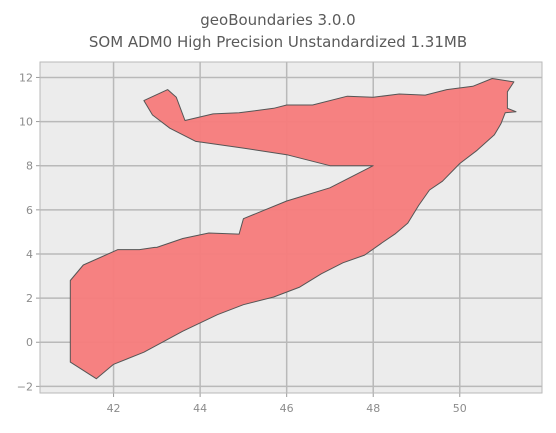 The image size is (556, 433). I want to click on y-tick-label: −2, so click(25, 386).